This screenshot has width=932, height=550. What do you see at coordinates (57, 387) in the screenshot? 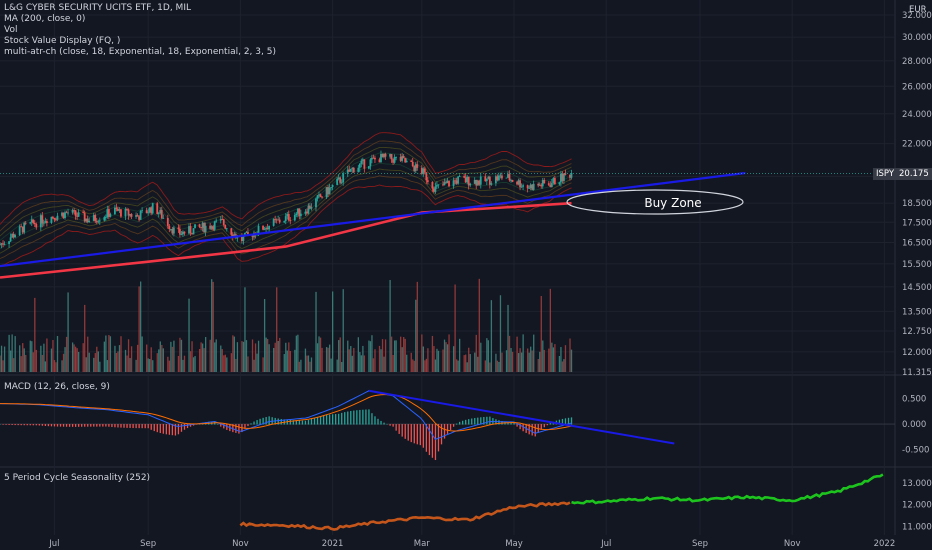
I see `macd-legend: MACD (12, 26, close, 9)` at bounding box center [57, 387].